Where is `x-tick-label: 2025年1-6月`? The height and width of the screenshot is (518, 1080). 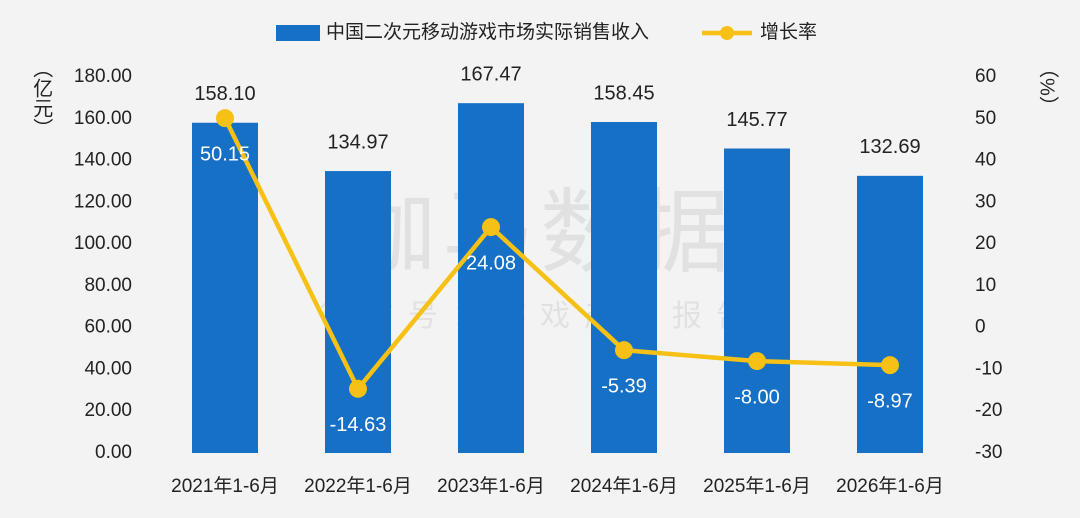 x-tick-label: 2025年1-6月 is located at coordinates (757, 486).